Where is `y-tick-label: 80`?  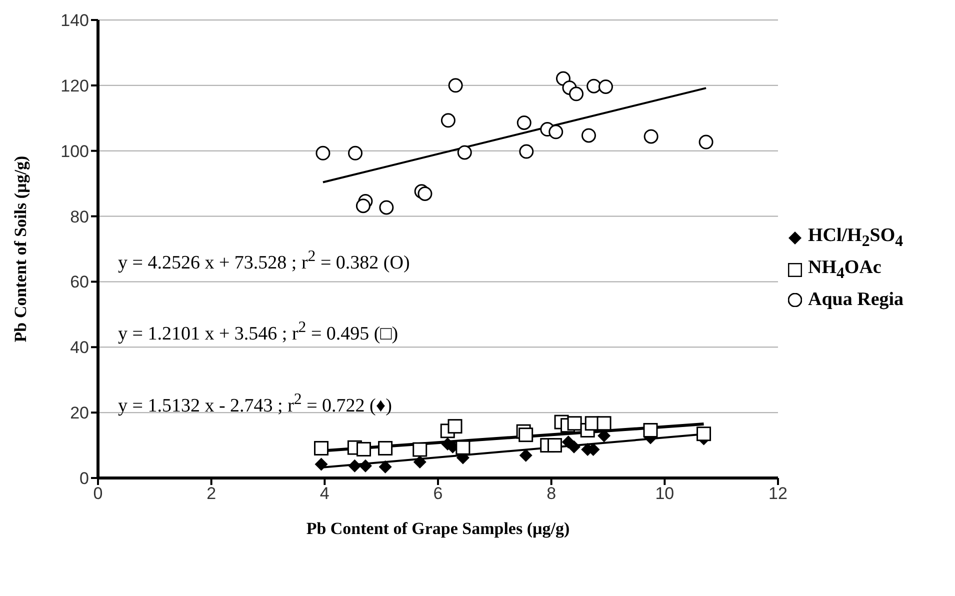 y-tick-label: 80 is located at coordinates (79, 216).